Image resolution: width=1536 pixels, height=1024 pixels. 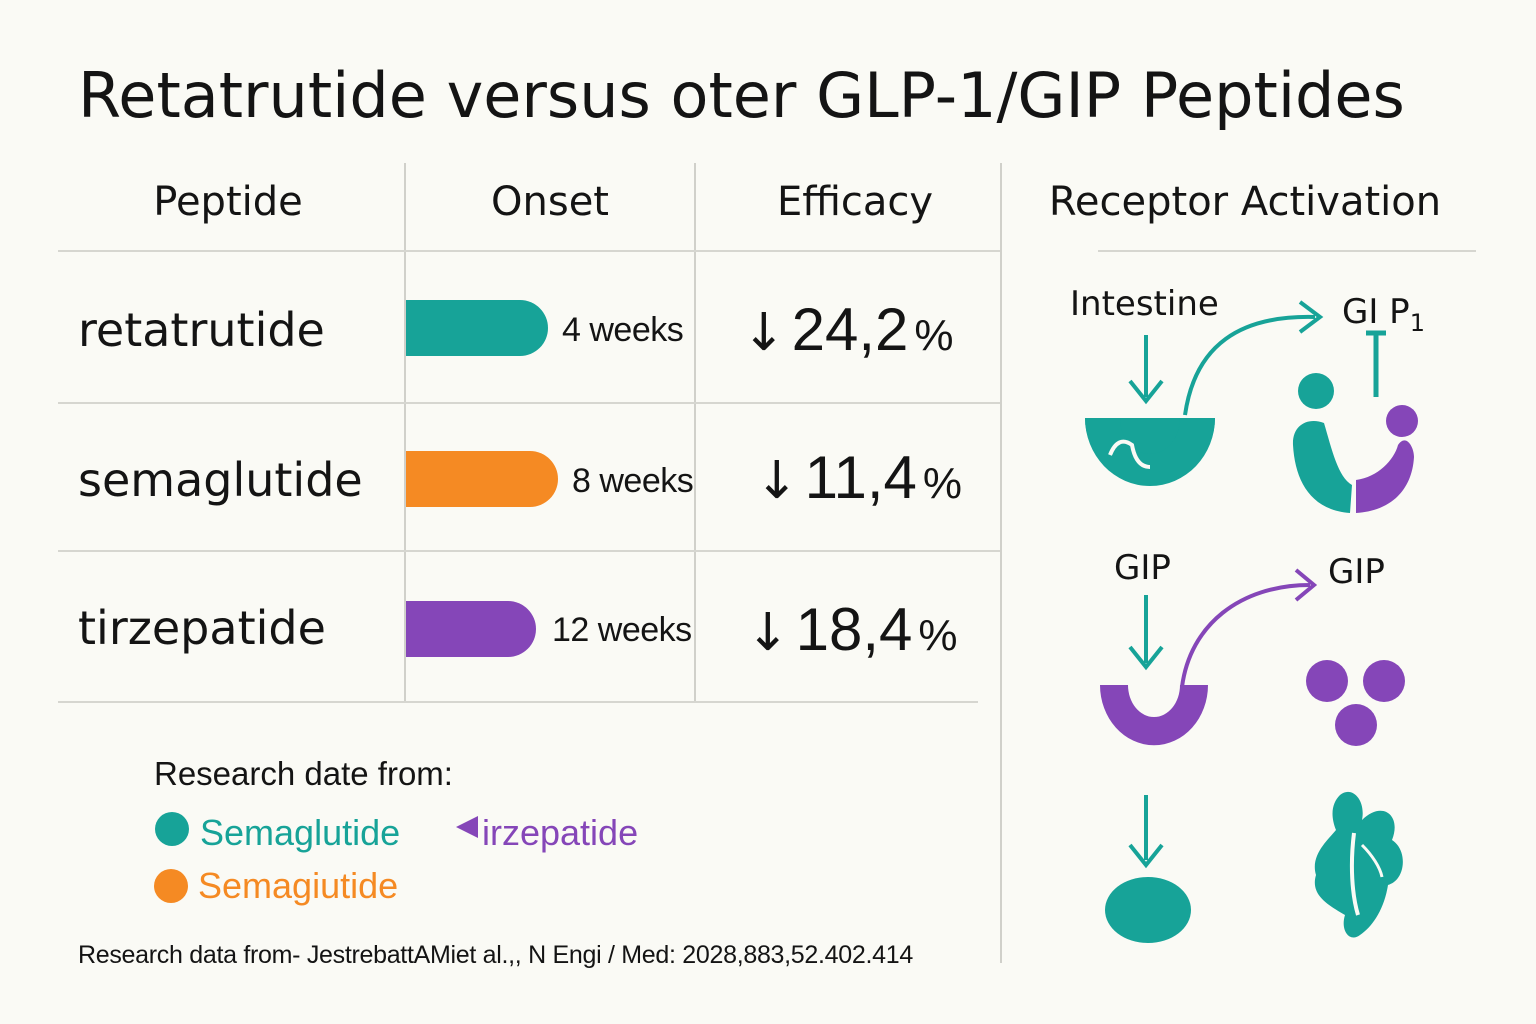 I want to click on receptor-underline, so click(x=1287, y=251).